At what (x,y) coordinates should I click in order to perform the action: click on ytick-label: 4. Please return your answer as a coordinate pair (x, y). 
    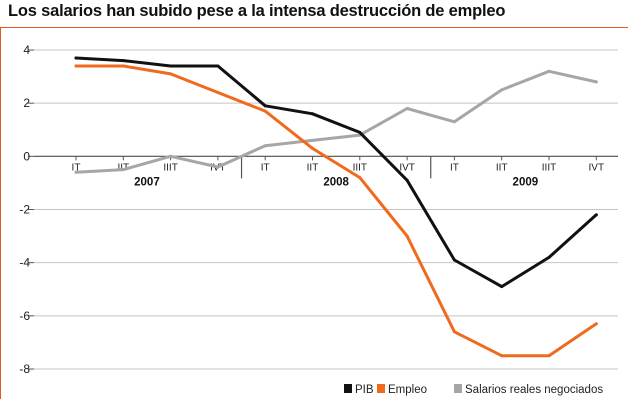
    Looking at the image, I should click on (26, 50).